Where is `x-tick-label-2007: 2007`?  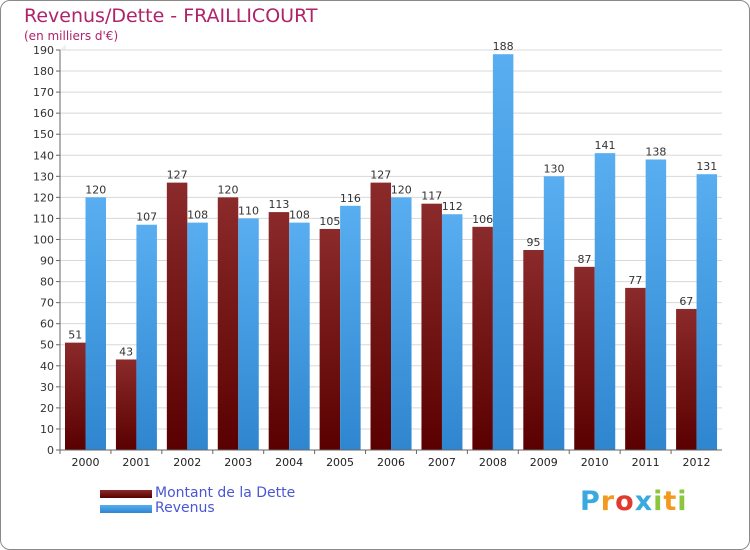 x-tick-label-2007: 2007 is located at coordinates (442, 462).